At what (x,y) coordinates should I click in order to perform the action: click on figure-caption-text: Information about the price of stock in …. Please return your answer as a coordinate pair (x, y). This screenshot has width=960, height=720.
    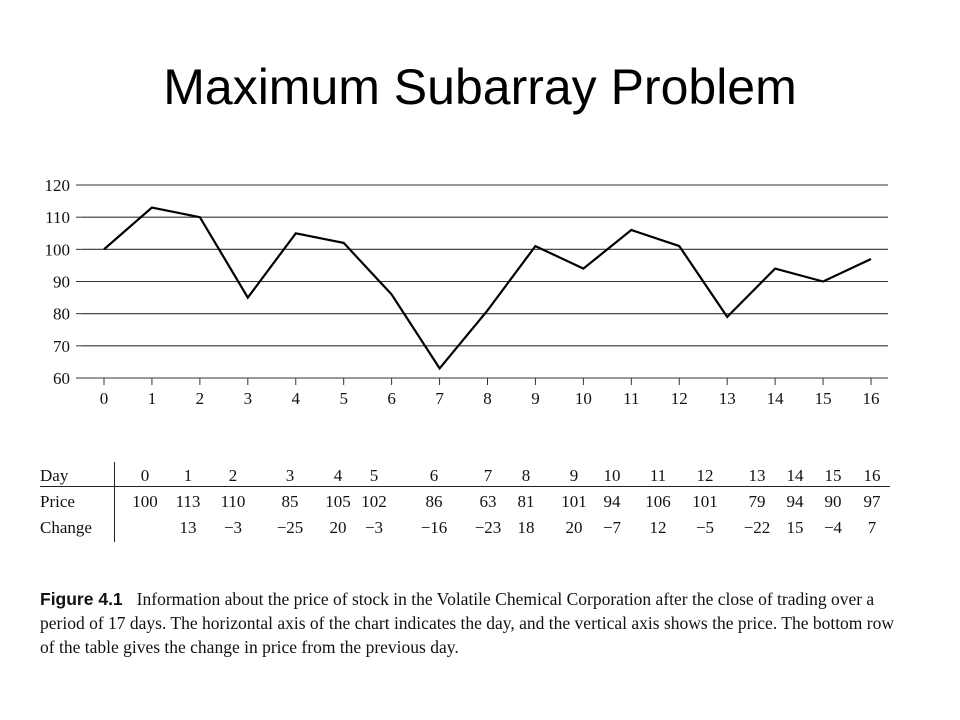
    Looking at the image, I should click on (467, 623).